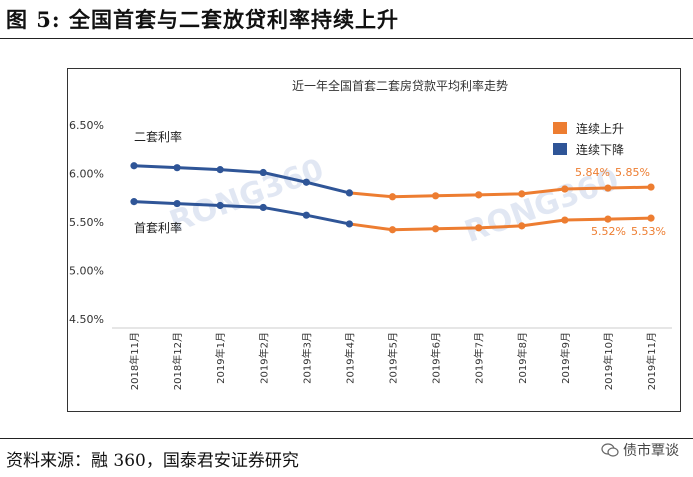  I want to click on x-tick-label: 2019年8月, so click(522, 358).